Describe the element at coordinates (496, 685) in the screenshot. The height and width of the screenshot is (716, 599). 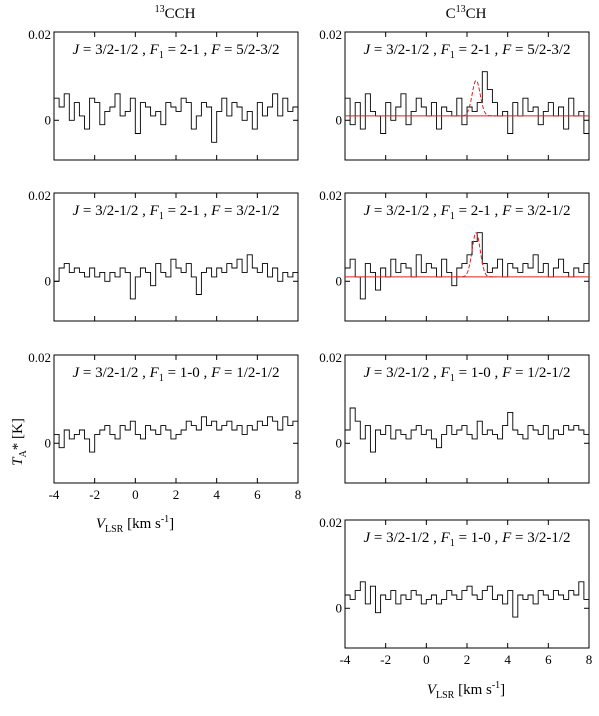
I see `x-axis-label-right-sup: -1` at that location.